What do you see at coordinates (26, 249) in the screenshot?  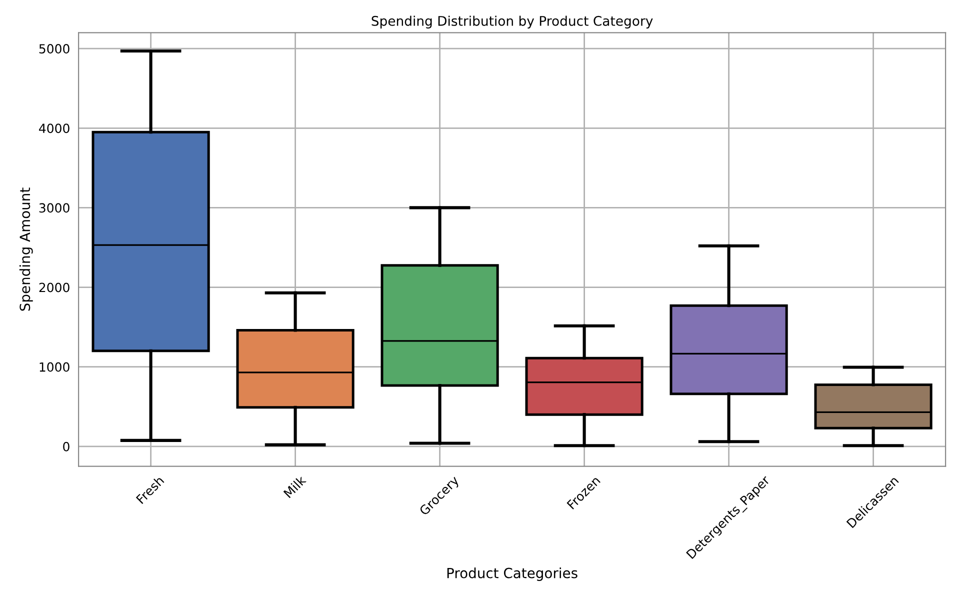 I see `y-axis-title: Spending Amount` at bounding box center [26, 249].